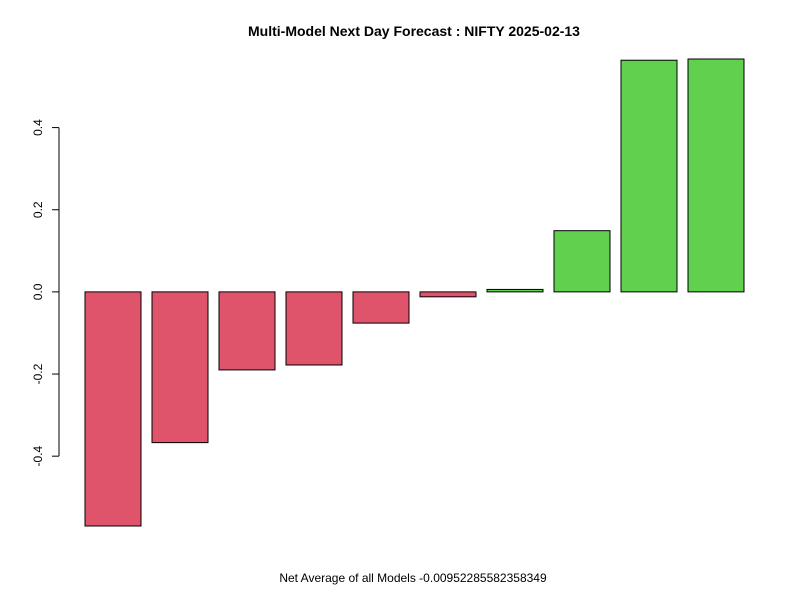 Image resolution: width=800 pixels, height=600 pixels. What do you see at coordinates (38, 209) in the screenshot?
I see `y-tick-label: 0.2` at bounding box center [38, 209].